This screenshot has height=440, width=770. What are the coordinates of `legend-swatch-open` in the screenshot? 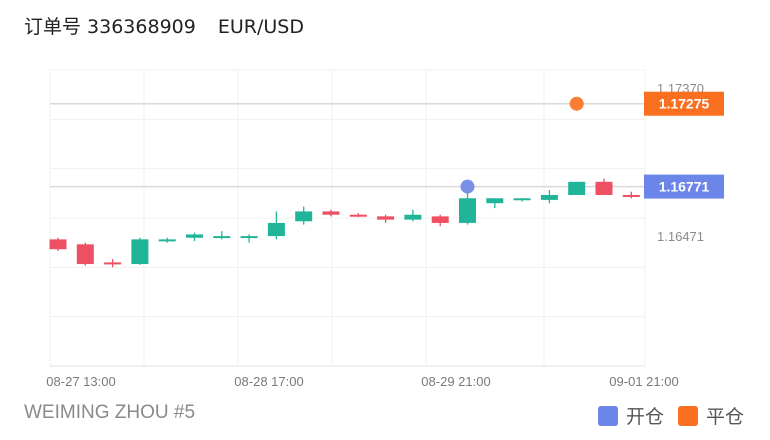 It's located at (607, 415).